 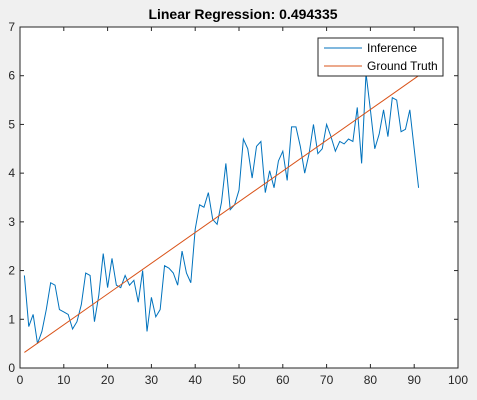 I want to click on x-tick-label: 40, so click(x=196, y=380).